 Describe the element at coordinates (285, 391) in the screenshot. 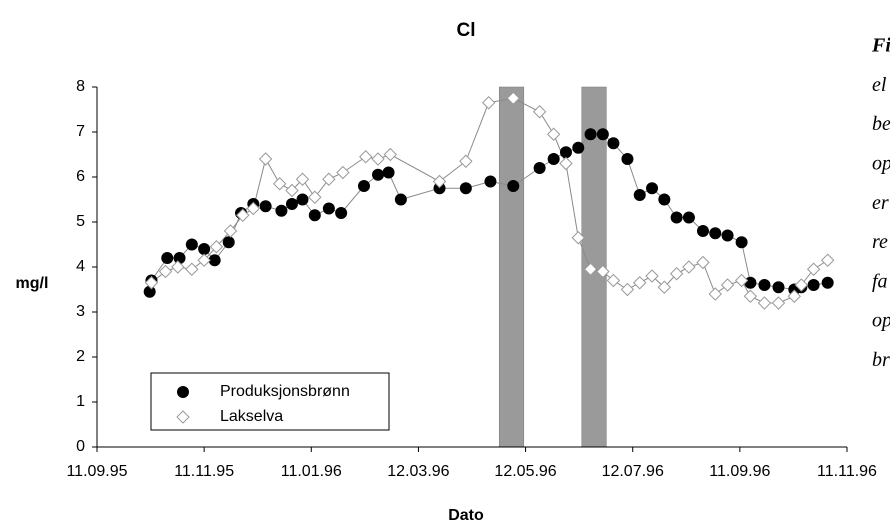

I see `legend-label: Produksjonsbrønn` at that location.